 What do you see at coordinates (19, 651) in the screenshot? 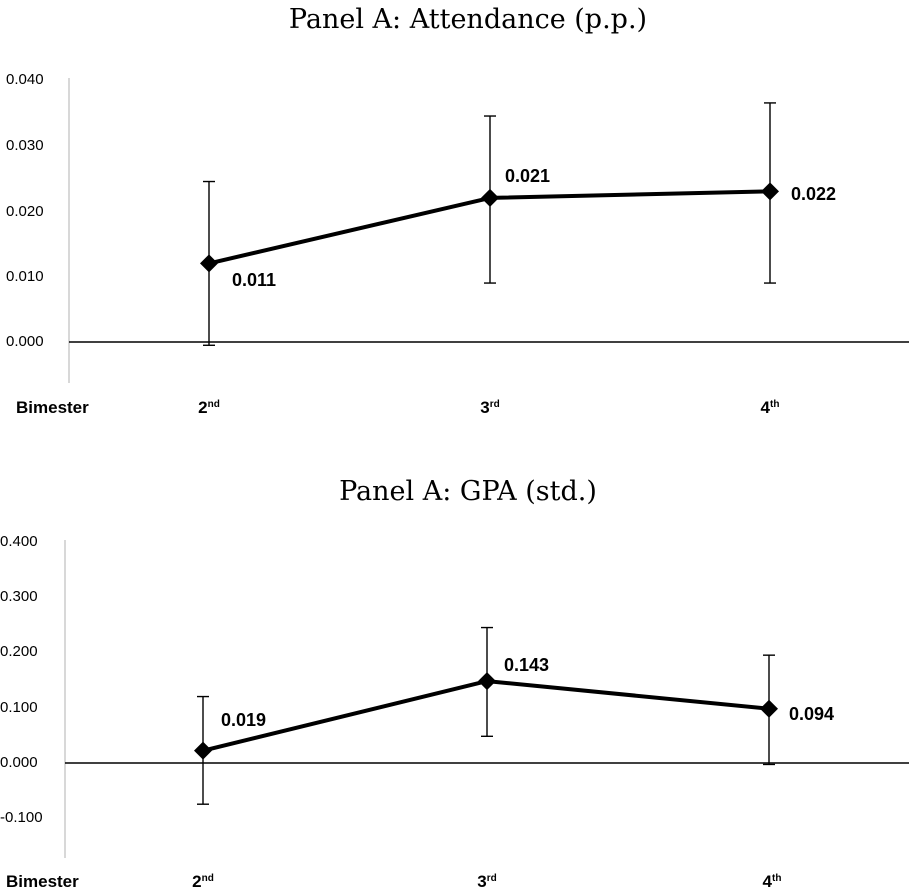
I see `y-tick-label: 0.200` at bounding box center [19, 651].